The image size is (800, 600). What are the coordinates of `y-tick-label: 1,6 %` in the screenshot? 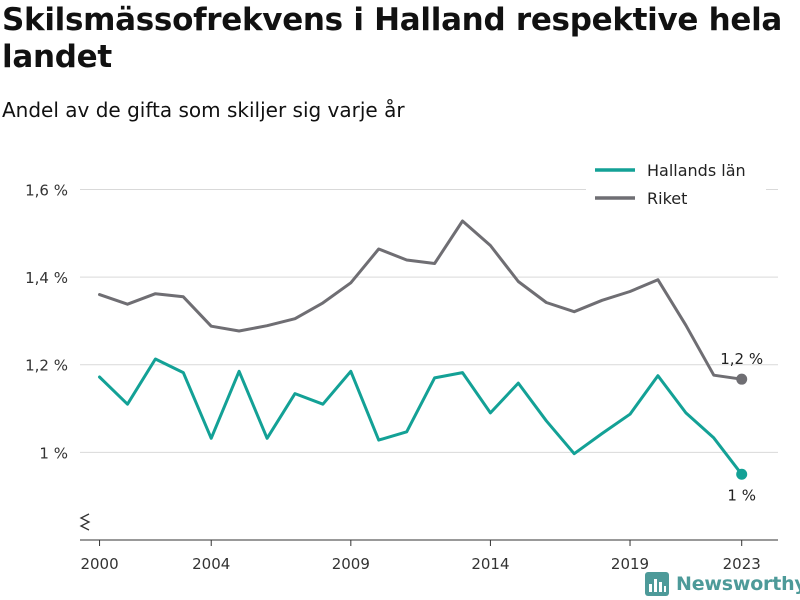 It's located at (46, 190).